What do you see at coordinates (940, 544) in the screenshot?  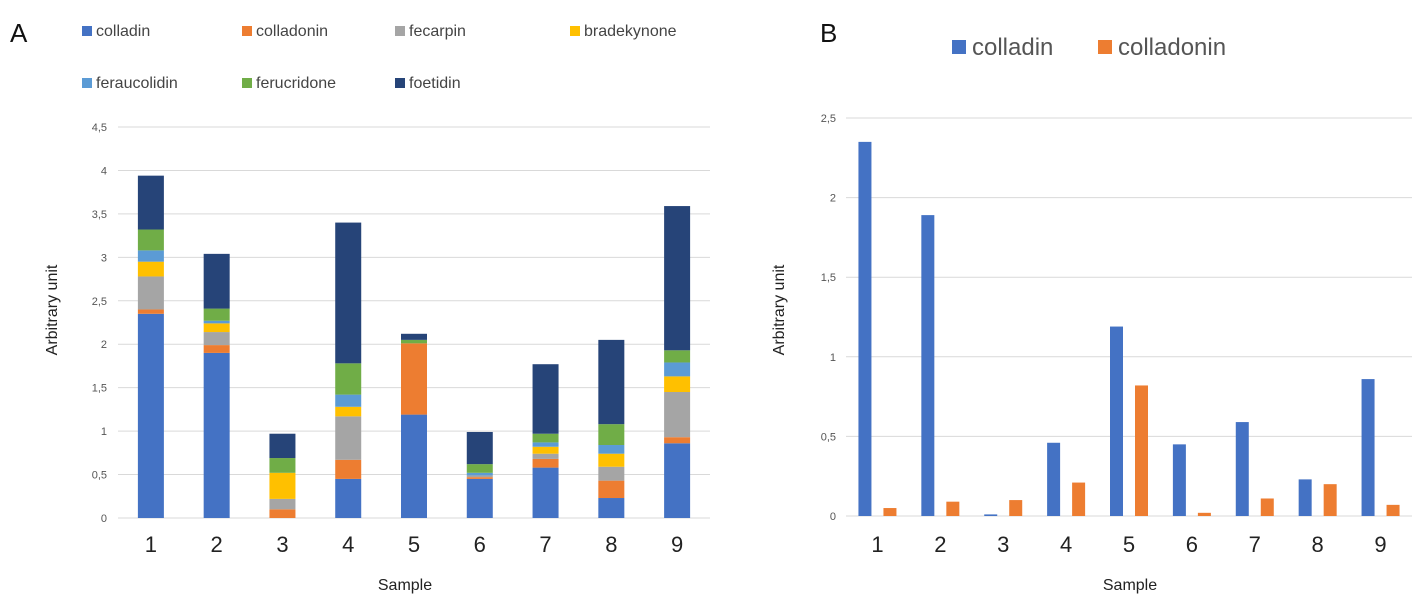 I see `x-tick-label-b: 2` at bounding box center [940, 544].